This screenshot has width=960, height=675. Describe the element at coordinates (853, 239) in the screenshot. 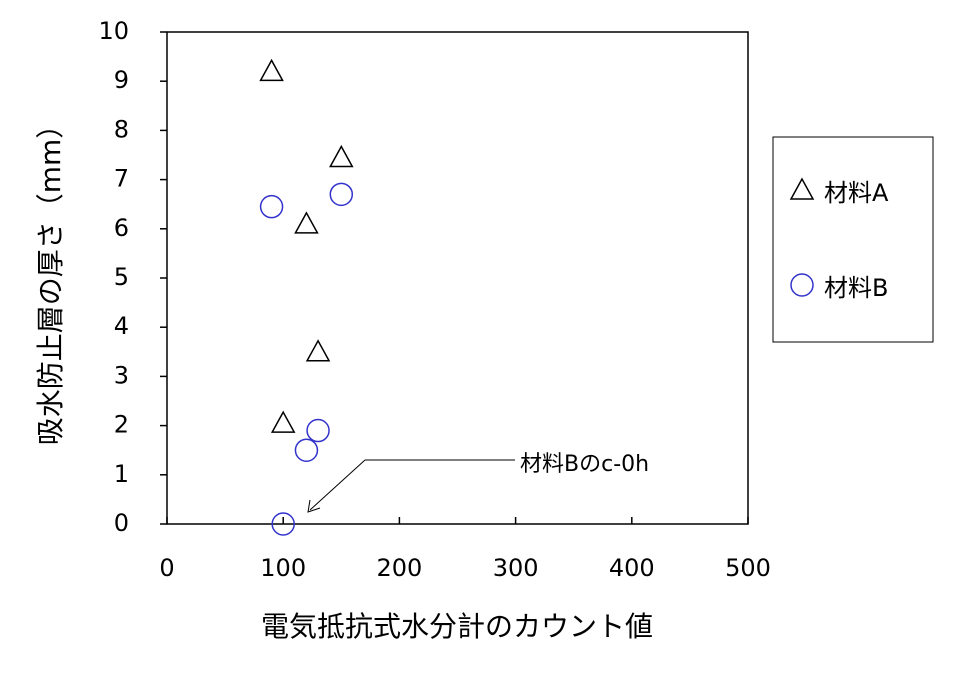

I see `legend-box` at that location.